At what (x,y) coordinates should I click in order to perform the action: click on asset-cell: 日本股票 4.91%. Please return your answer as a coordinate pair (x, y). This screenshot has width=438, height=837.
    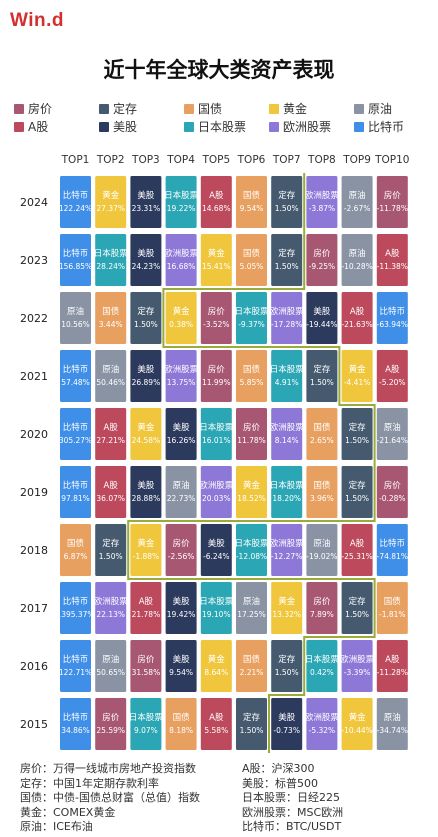
    Looking at the image, I should click on (287, 376).